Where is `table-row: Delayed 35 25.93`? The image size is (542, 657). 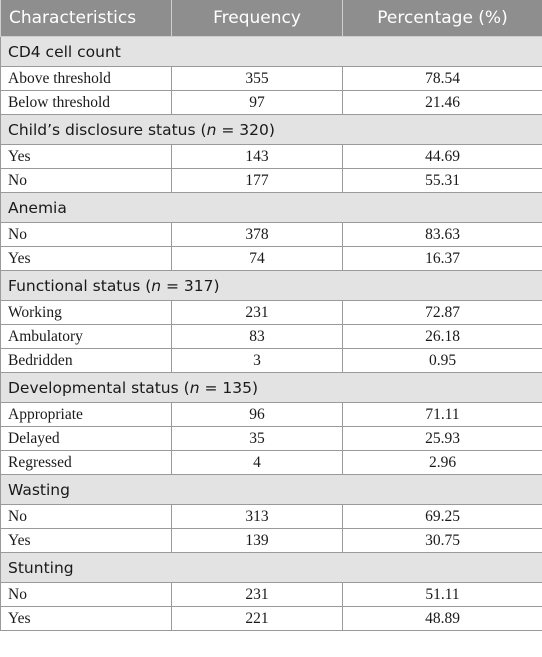
table-row: Delayed 35 25.93 is located at coordinates (271, 438).